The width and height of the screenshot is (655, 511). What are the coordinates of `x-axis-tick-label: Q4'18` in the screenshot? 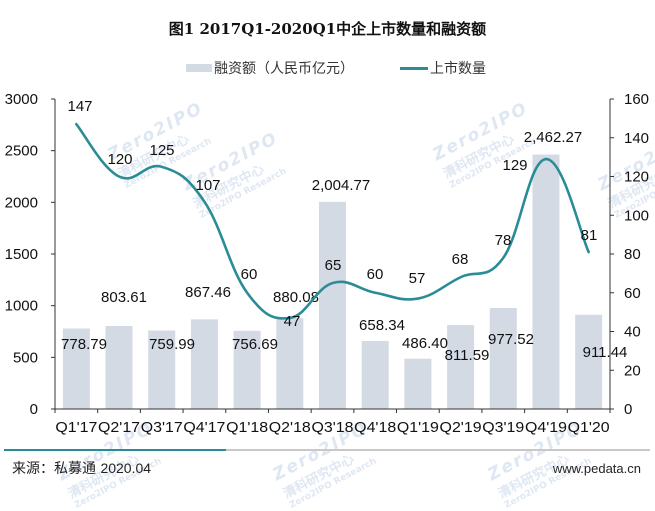 It's located at (375, 427).